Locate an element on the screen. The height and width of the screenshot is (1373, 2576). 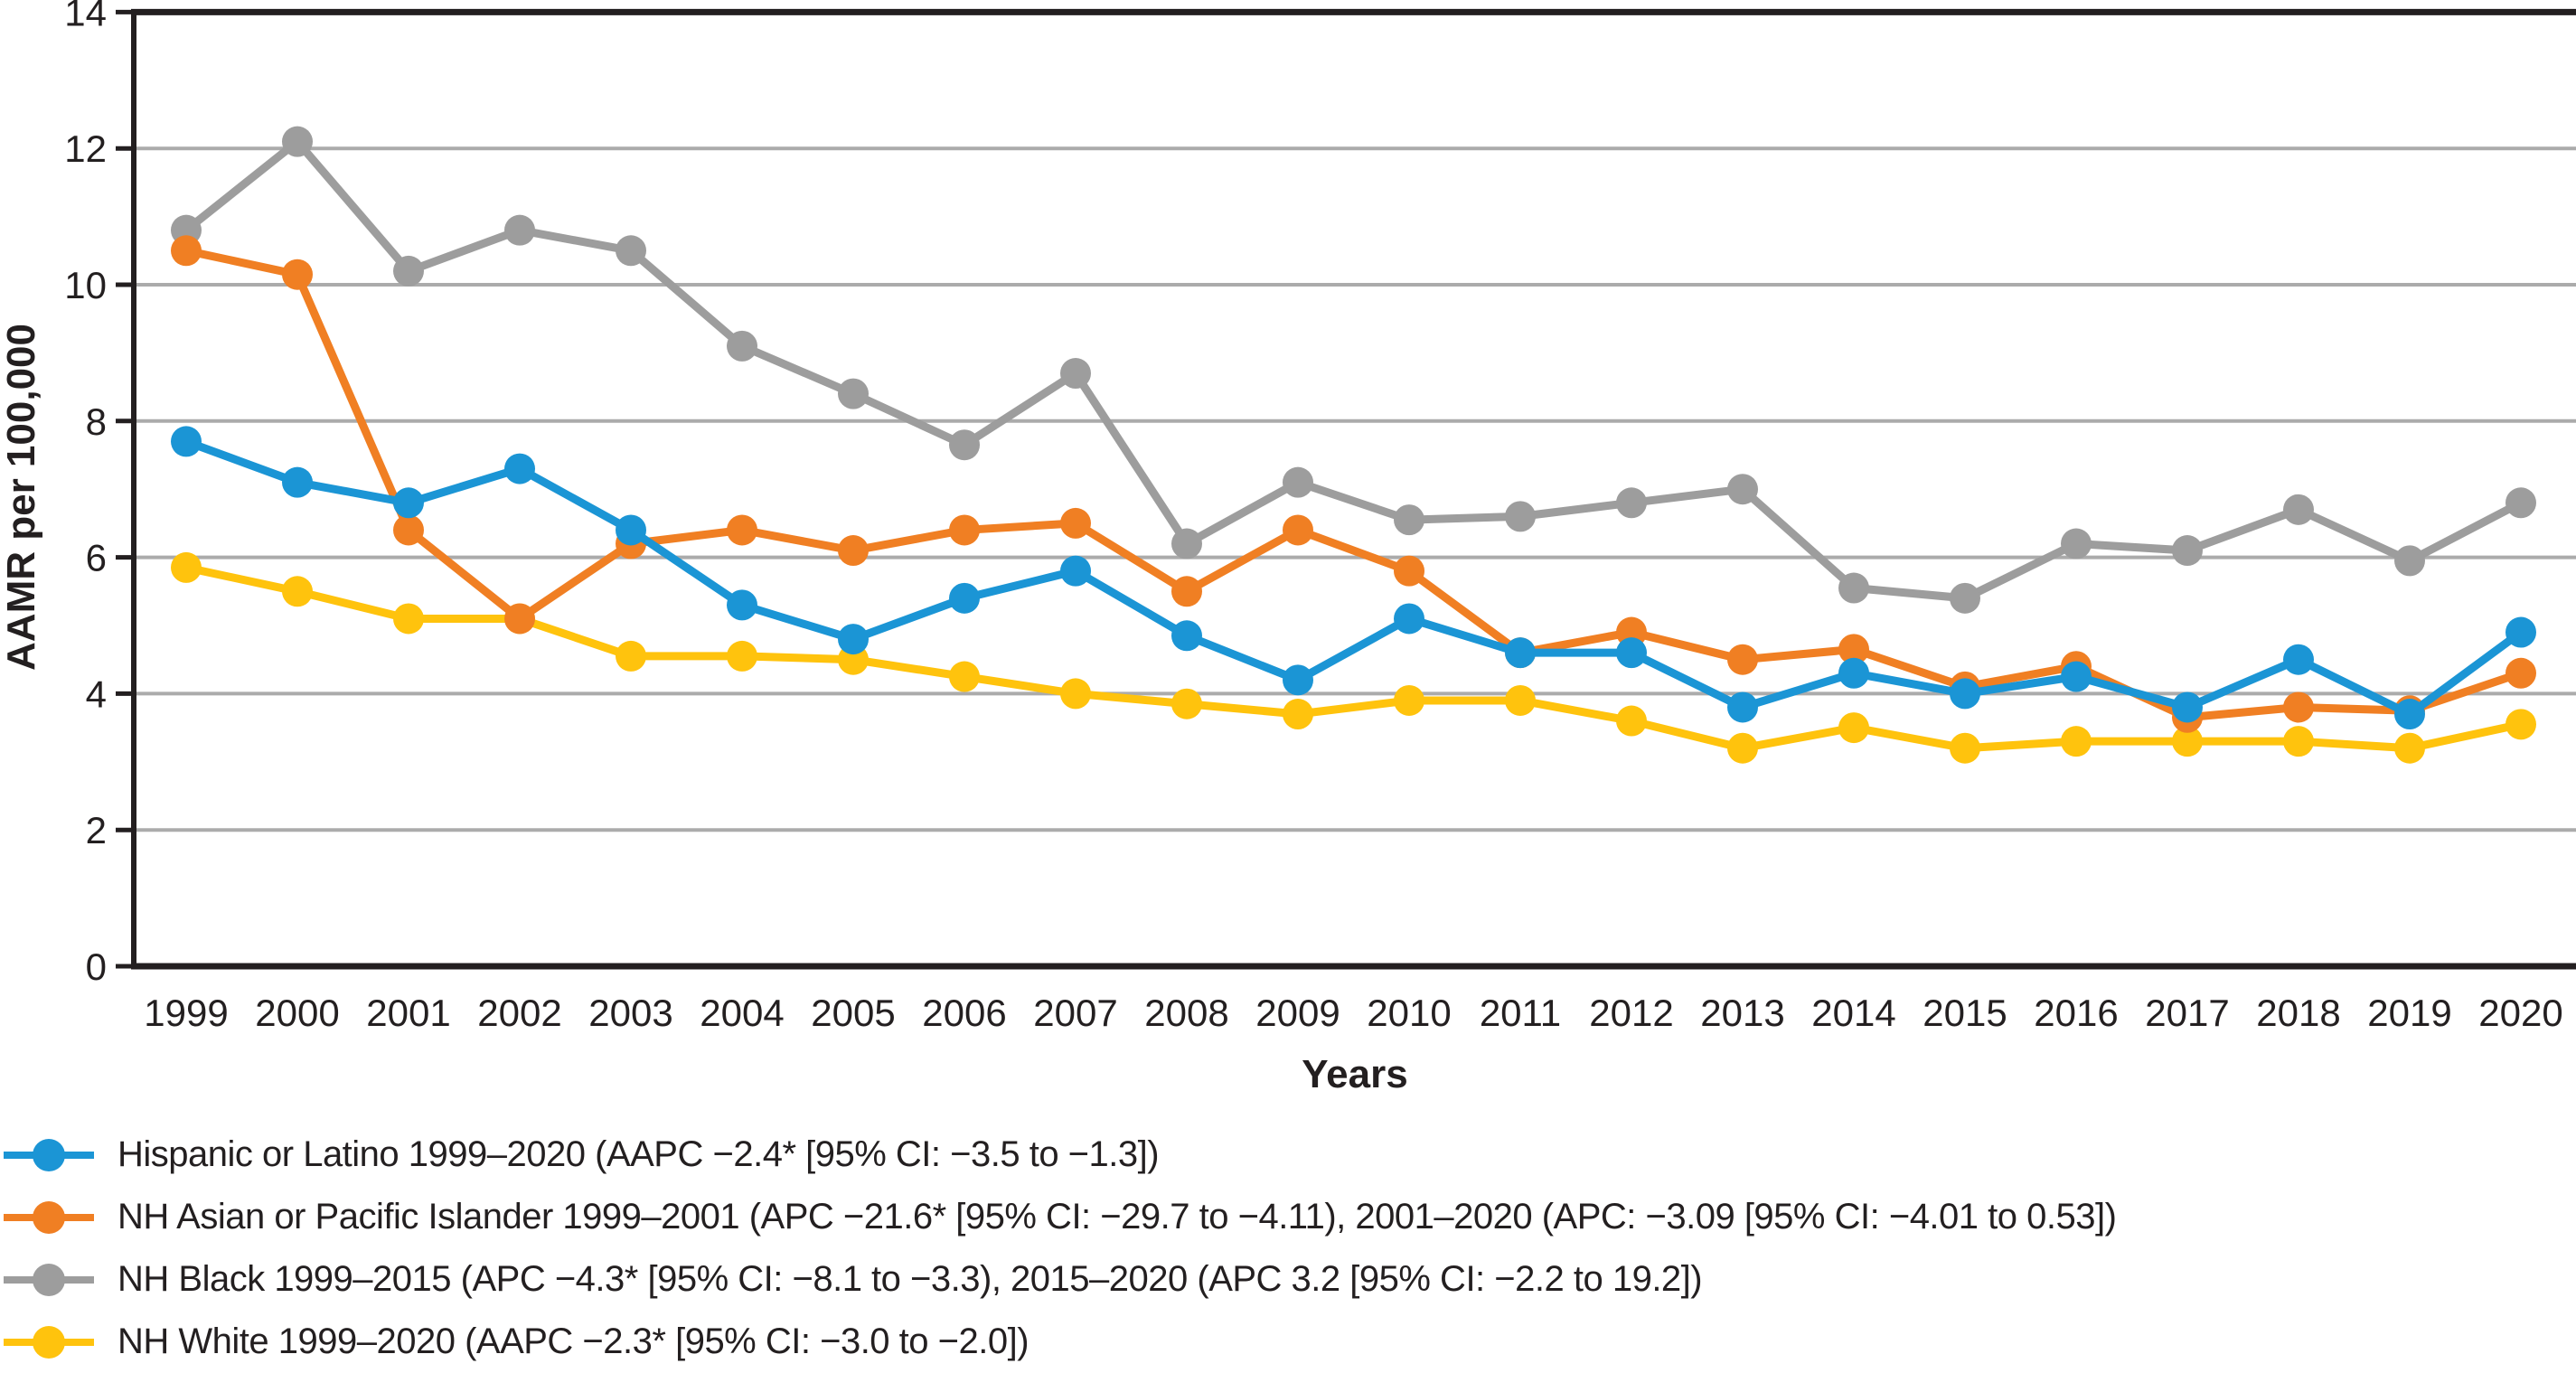
data-point-nh-asian-or-pacific-islander-2006 is located at coordinates (965, 530).